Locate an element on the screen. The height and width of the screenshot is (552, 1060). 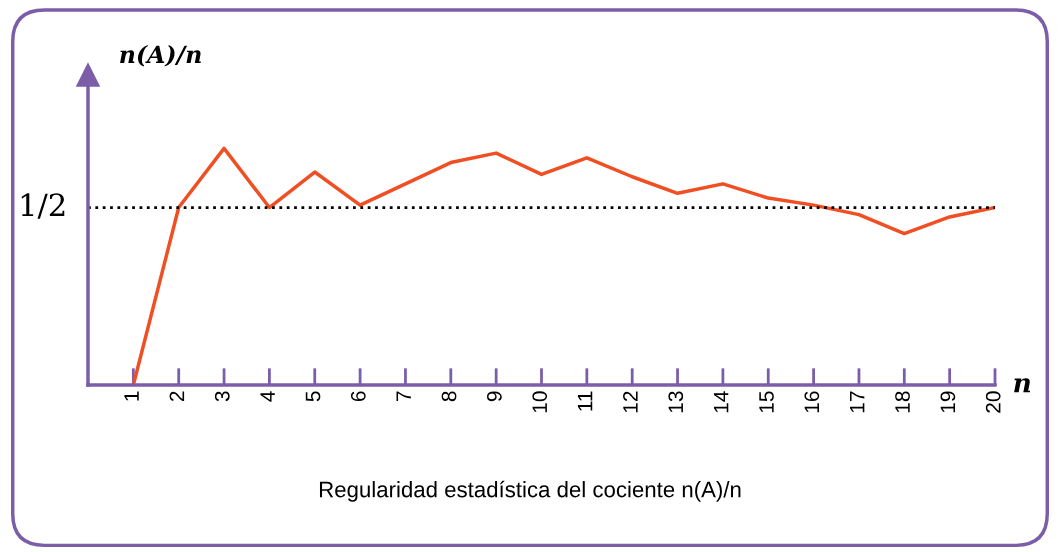
x-tick-label: 10 is located at coordinates (540, 402).